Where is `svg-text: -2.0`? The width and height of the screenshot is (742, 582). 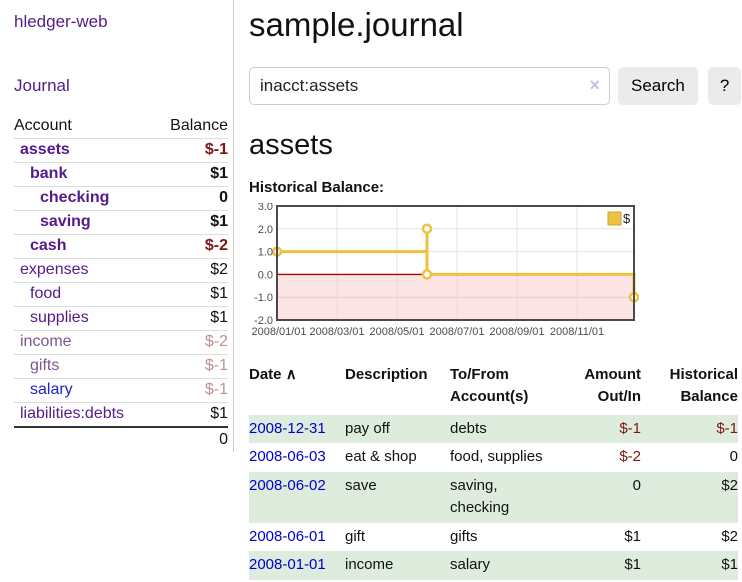
svg-text: -2.0 is located at coordinates (263, 321).